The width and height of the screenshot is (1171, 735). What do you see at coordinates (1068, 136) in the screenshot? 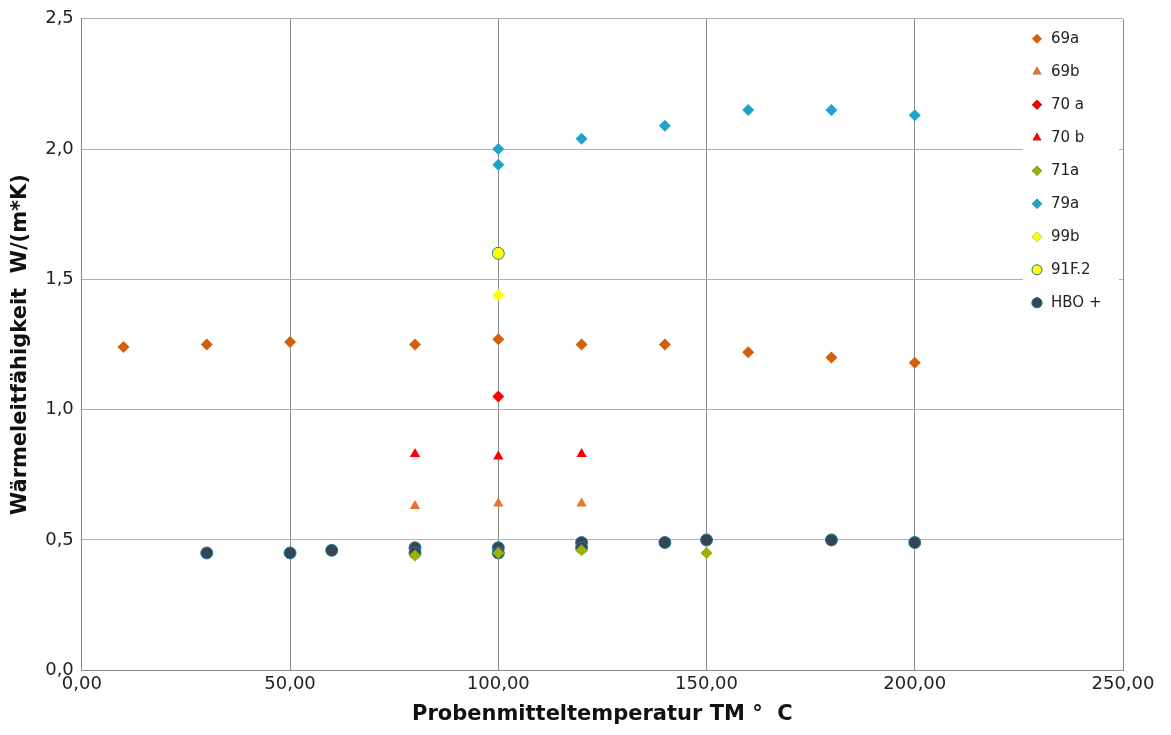
I see `legend-label: 70 b` at bounding box center [1068, 136].